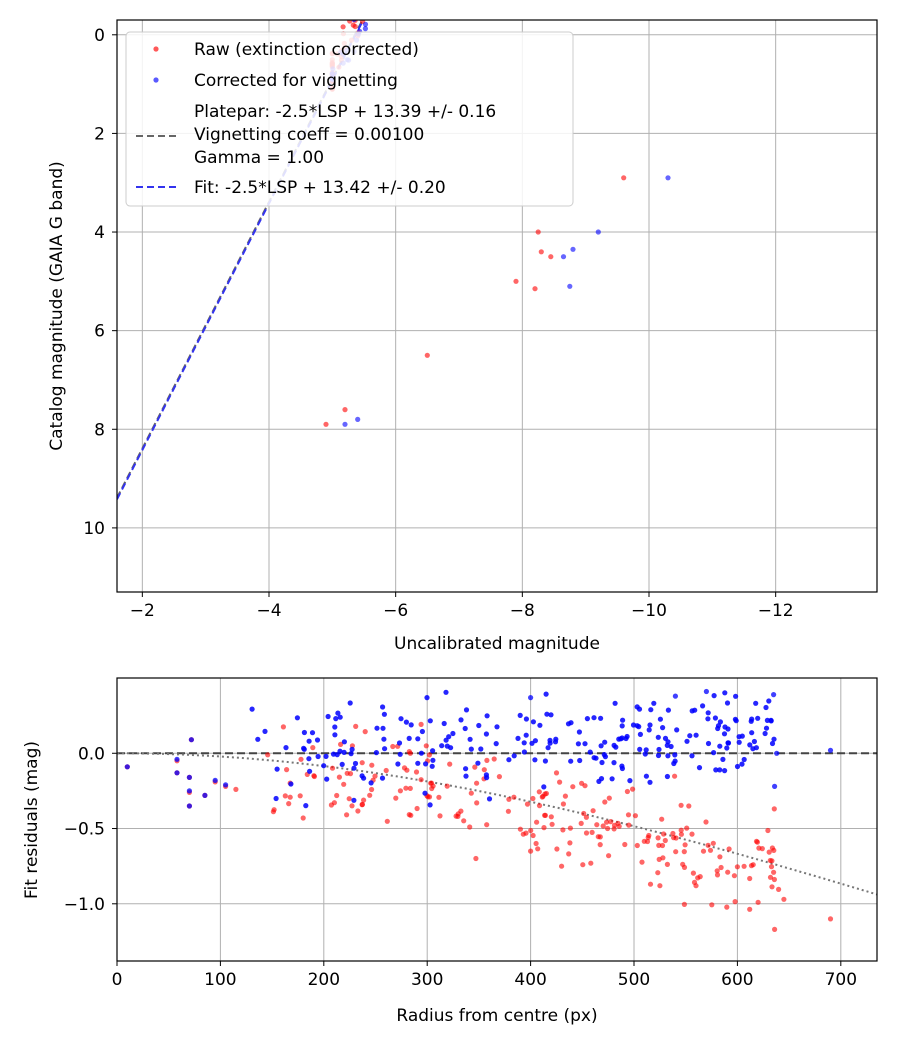  I want to click on top-x-tick-label: −12, so click(776, 611).